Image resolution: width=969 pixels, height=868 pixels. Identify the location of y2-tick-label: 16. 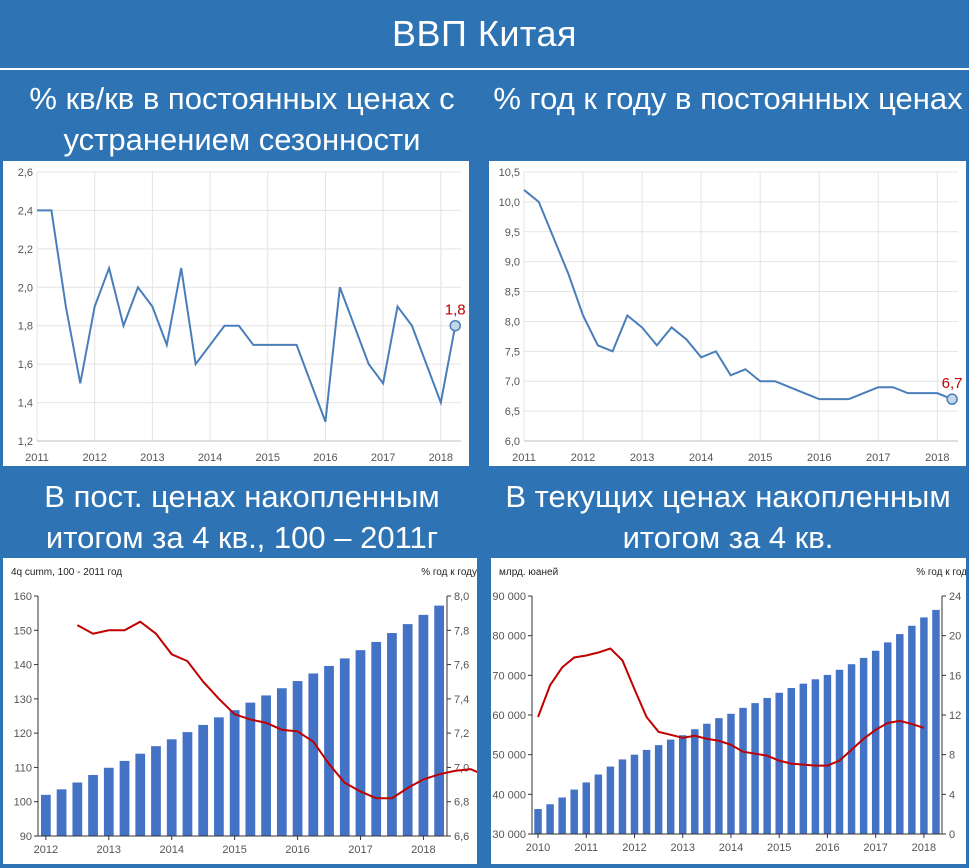
(955, 676).